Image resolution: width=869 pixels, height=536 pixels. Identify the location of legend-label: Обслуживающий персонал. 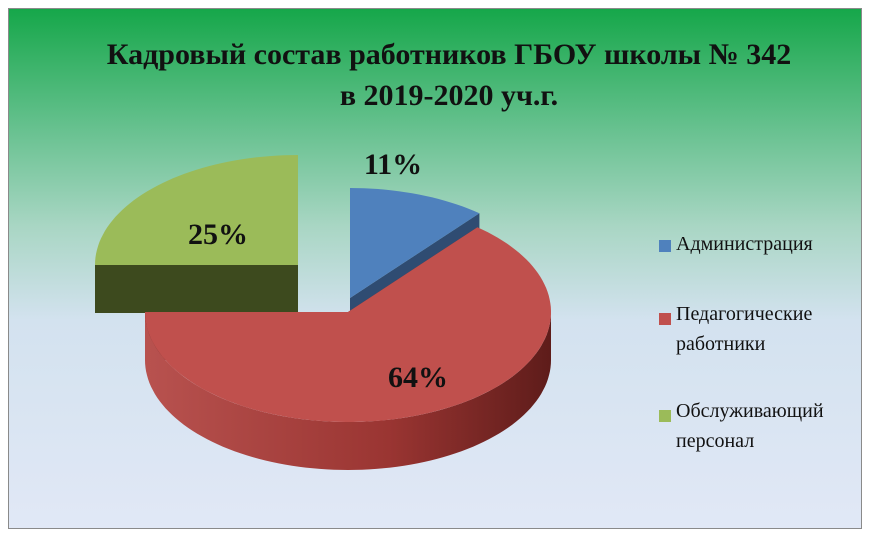
(750, 426).